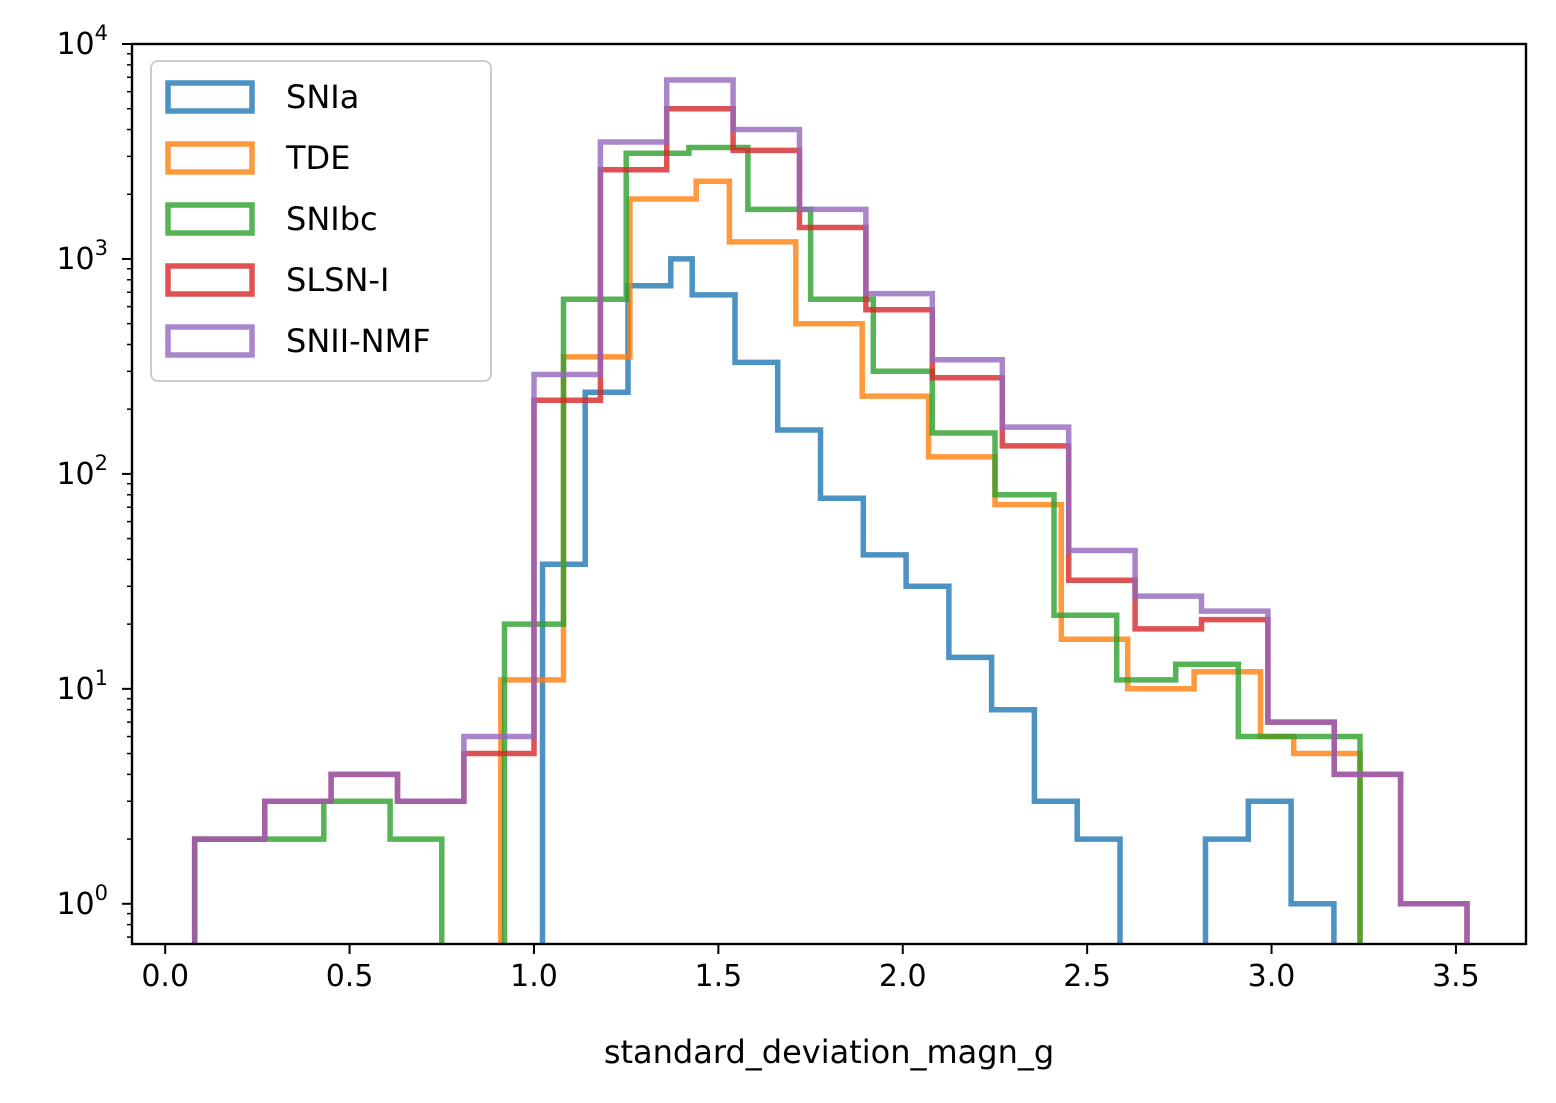 Image resolution: width=1556 pixels, height=1103 pixels. I want to click on legend-frame, so click(321, 221).